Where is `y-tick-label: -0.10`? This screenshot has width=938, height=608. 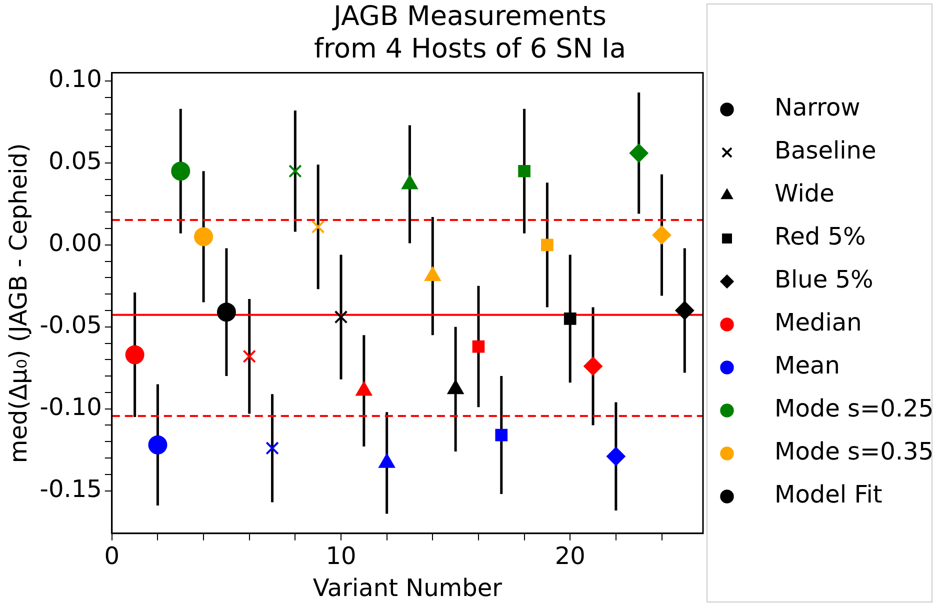 y-tick-label: -0.10 is located at coordinates (71, 407).